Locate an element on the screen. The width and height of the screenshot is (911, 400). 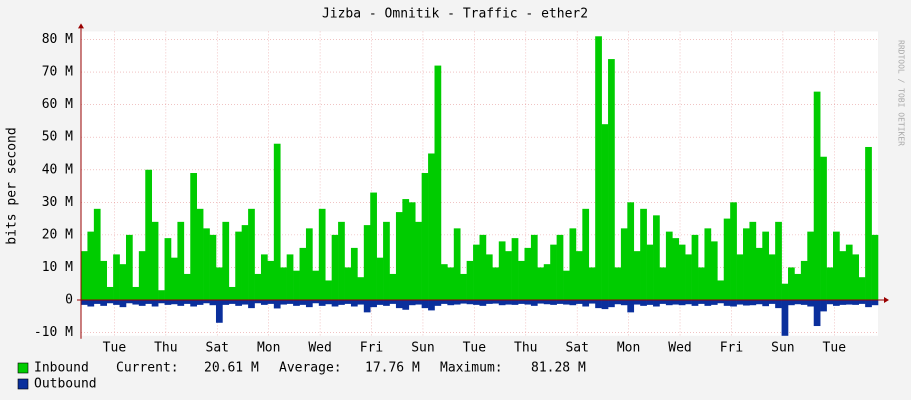
x-tick-label: Tue is located at coordinates (115, 347).